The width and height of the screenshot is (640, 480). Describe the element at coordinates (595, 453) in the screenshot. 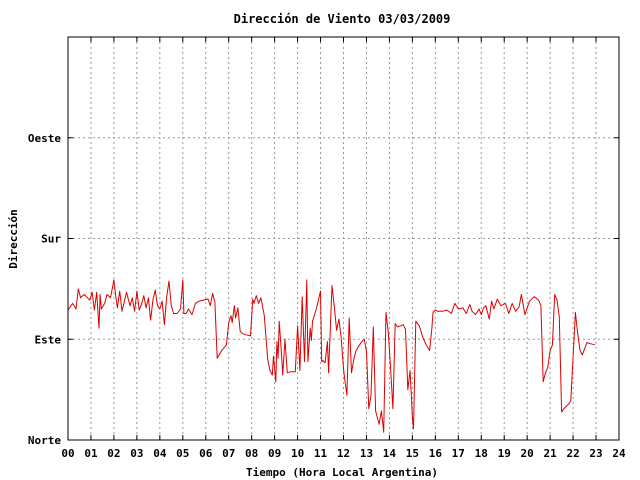

I see `x-tick-label: 23` at that location.